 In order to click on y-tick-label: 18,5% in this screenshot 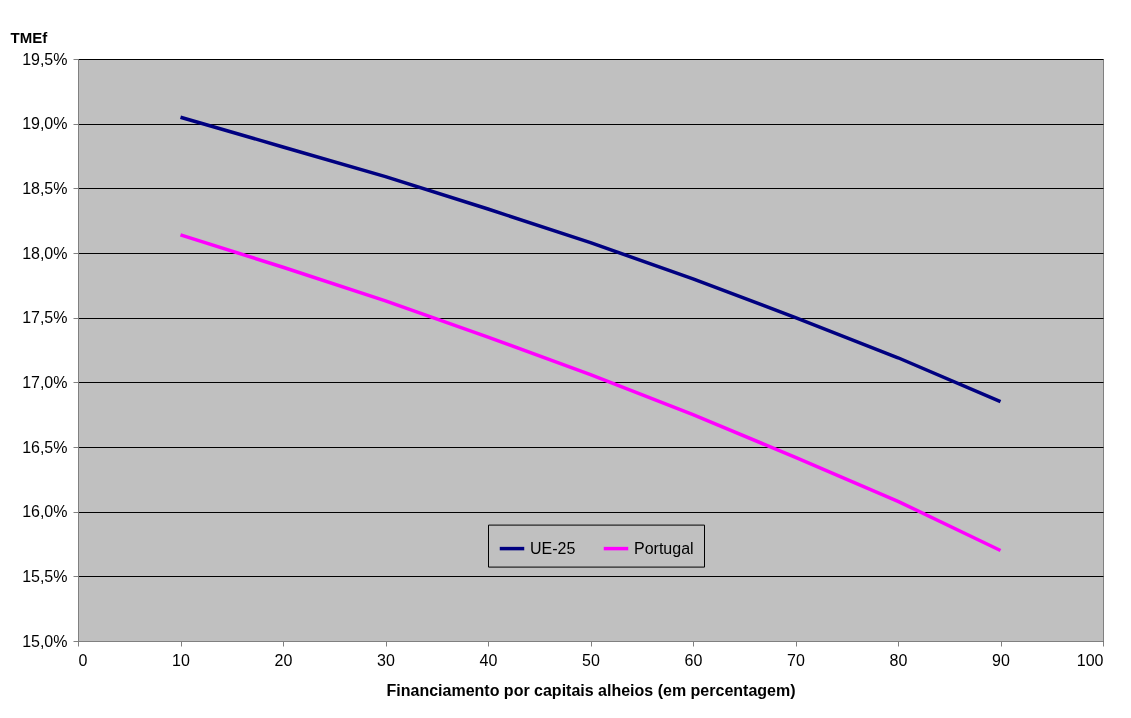, I will do `click(45, 188)`.